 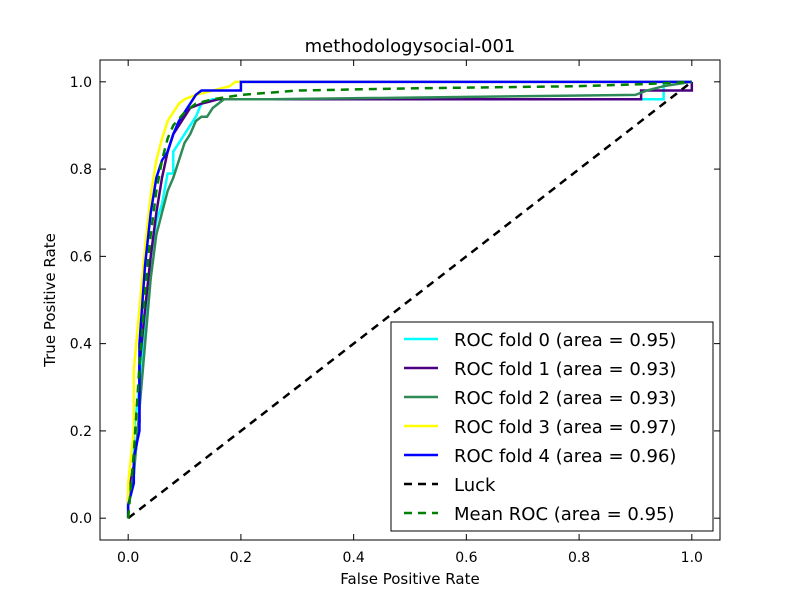 What do you see at coordinates (565, 369) in the screenshot?
I see `legend-label-1: ROC fold 1 (area = 0.93)` at bounding box center [565, 369].